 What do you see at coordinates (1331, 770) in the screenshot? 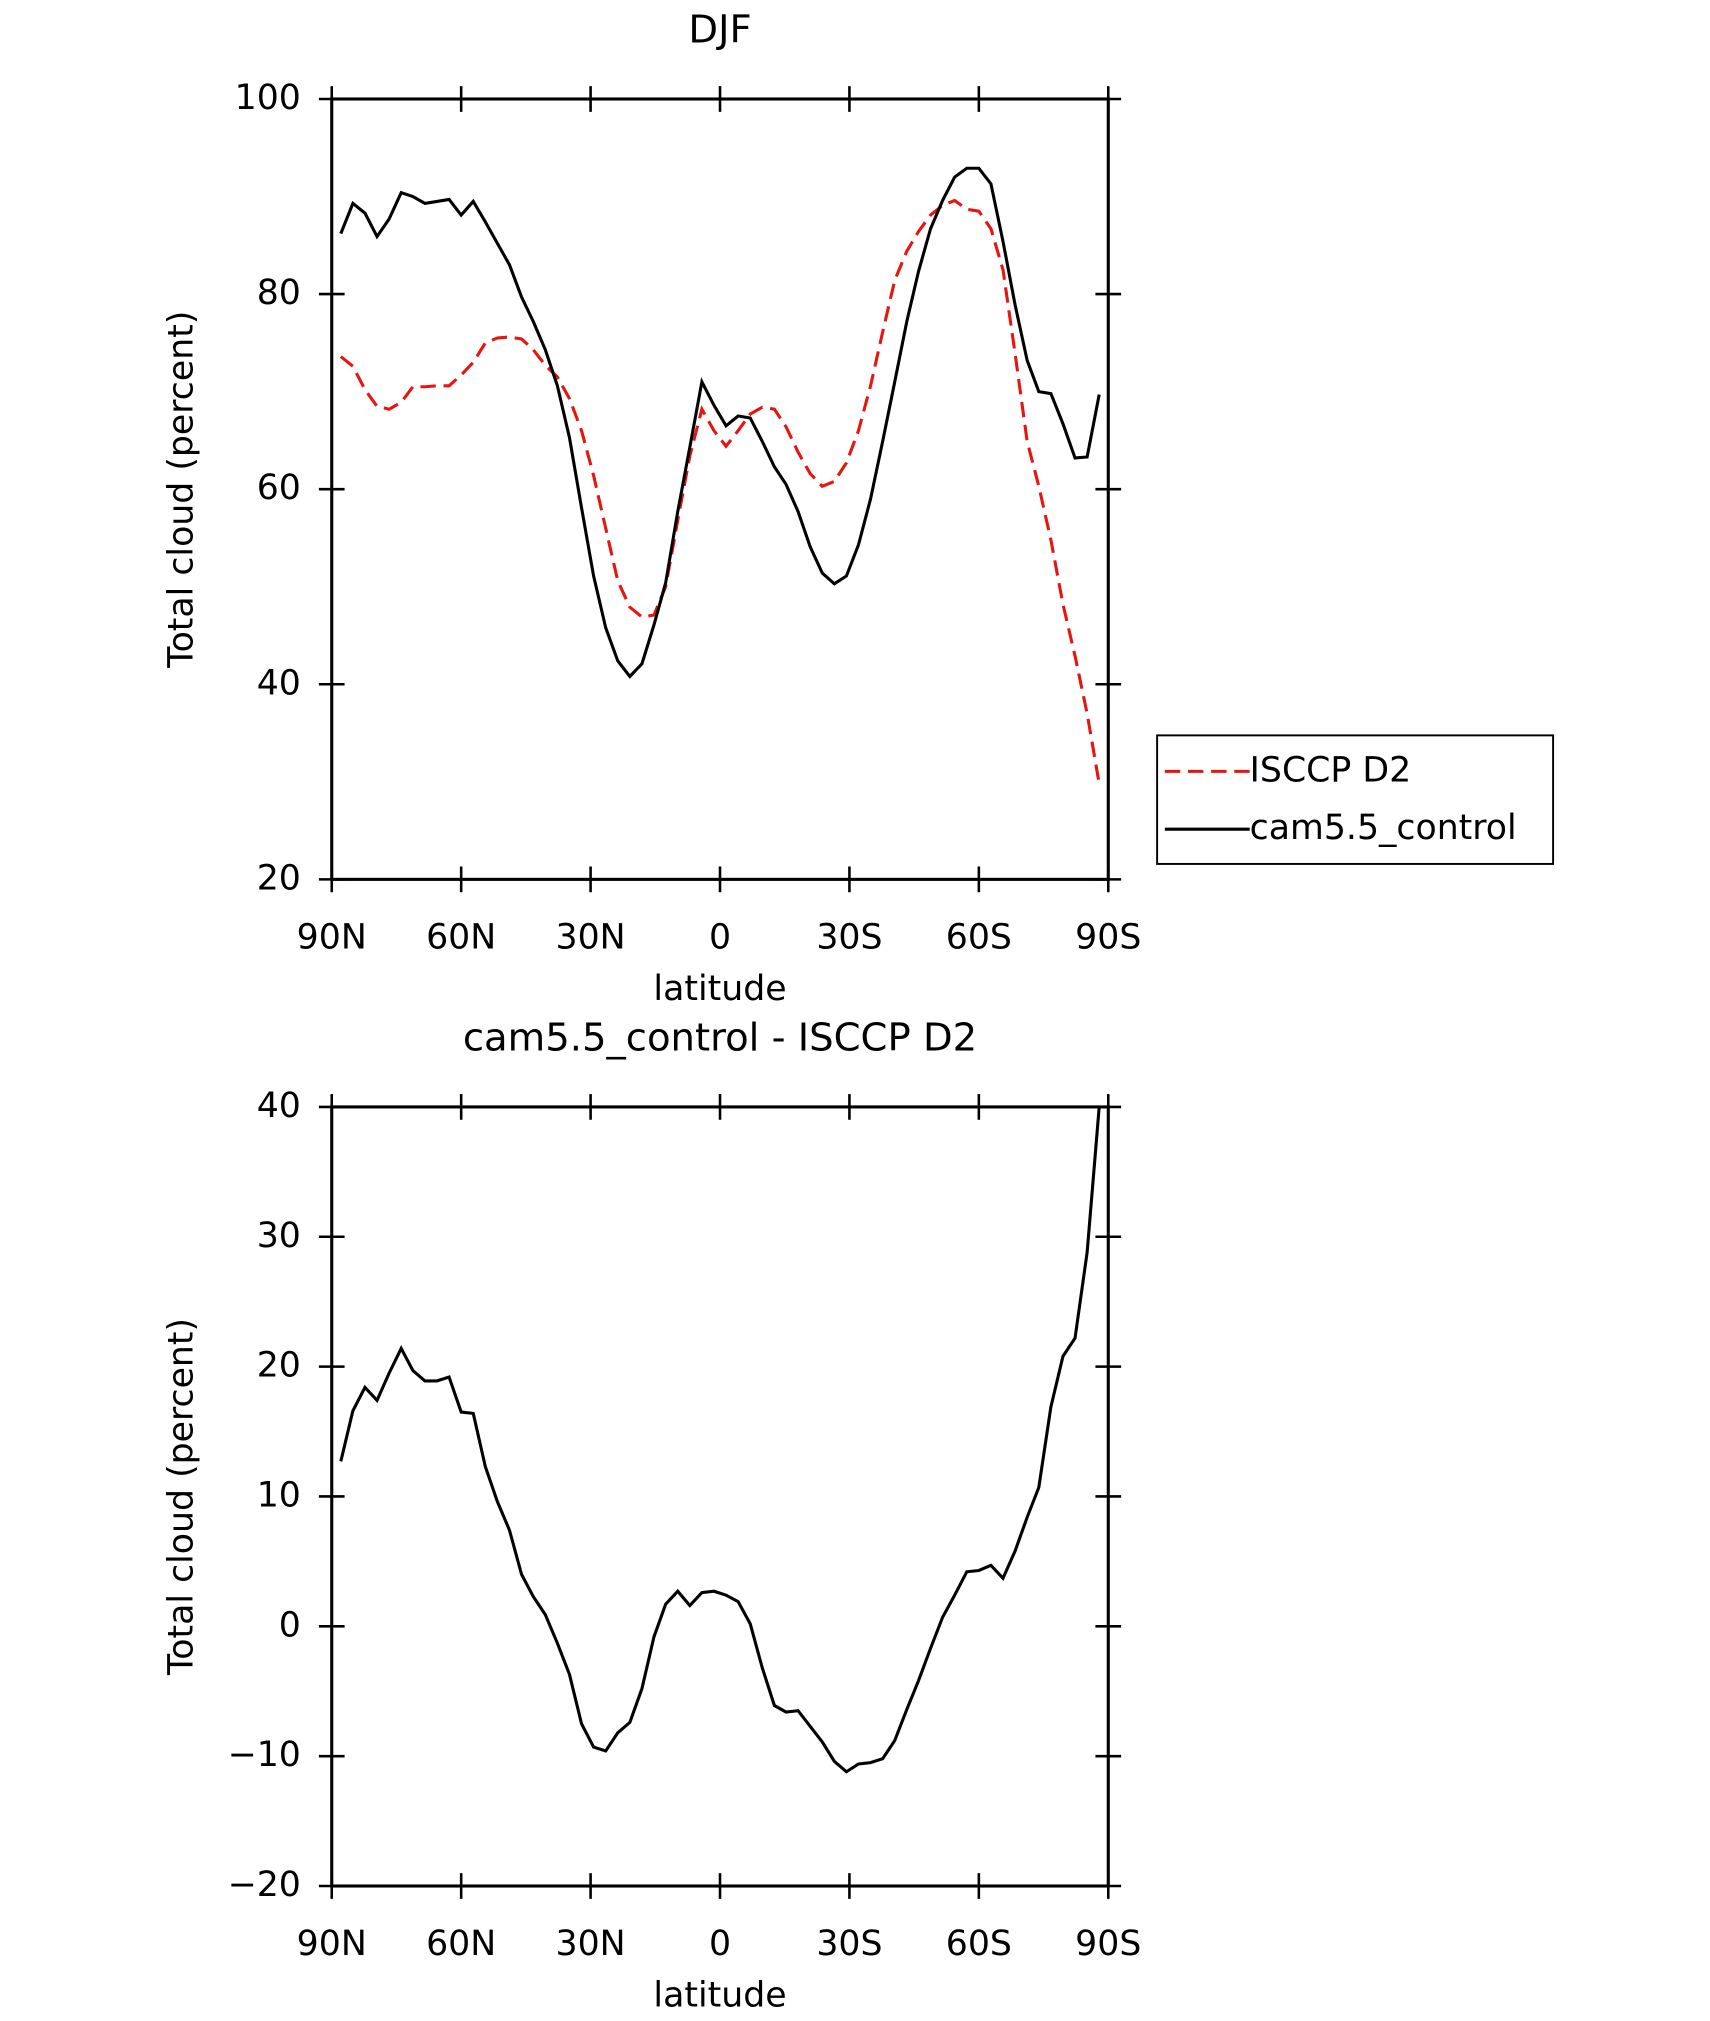
I see `legend-label: ISCCP D2` at bounding box center [1331, 770].